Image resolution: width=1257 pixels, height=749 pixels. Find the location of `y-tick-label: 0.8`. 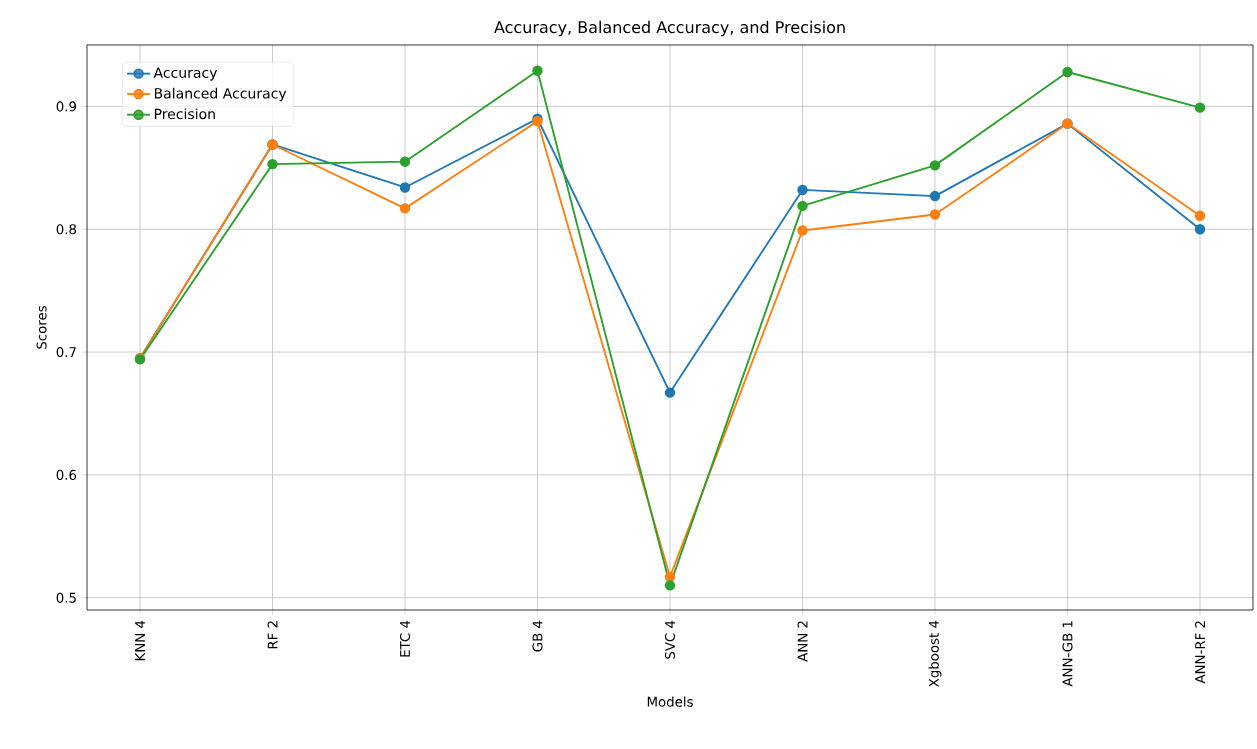

y-tick-label: 0.8 is located at coordinates (66, 229).